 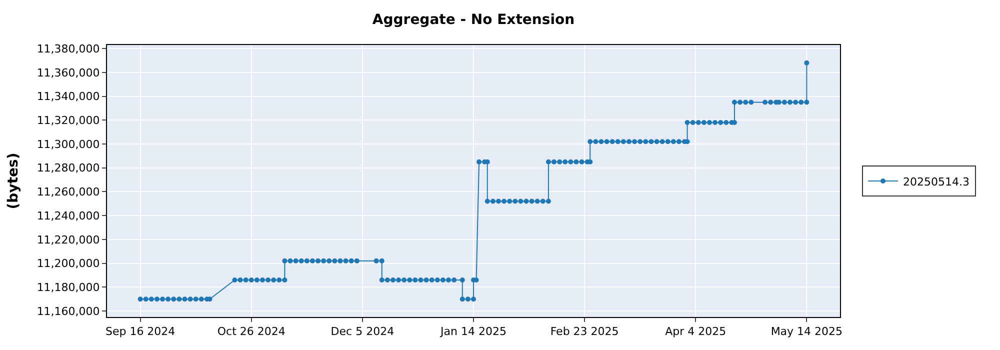 What do you see at coordinates (68, 97) in the screenshot?
I see `y-tick-label: 11,340,000` at bounding box center [68, 97].